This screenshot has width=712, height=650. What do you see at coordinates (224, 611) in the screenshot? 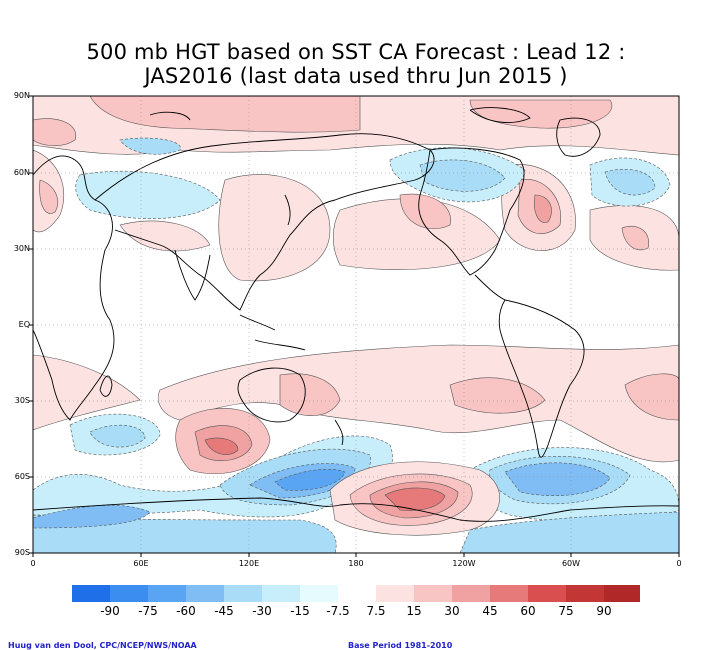
I see `colorbar-label: -45` at bounding box center [224, 611].